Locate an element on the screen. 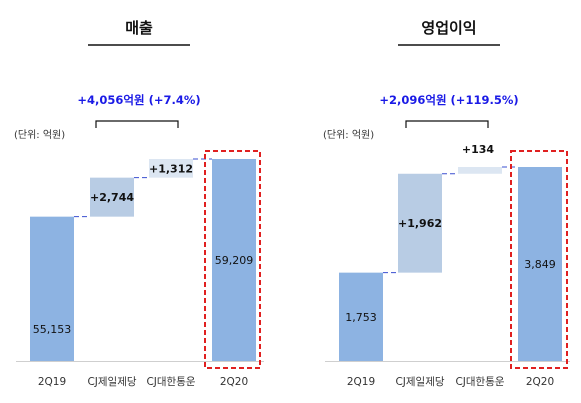 This screenshot has width=581, height=403. chart-title: 영업이익 is located at coordinates (448, 28).